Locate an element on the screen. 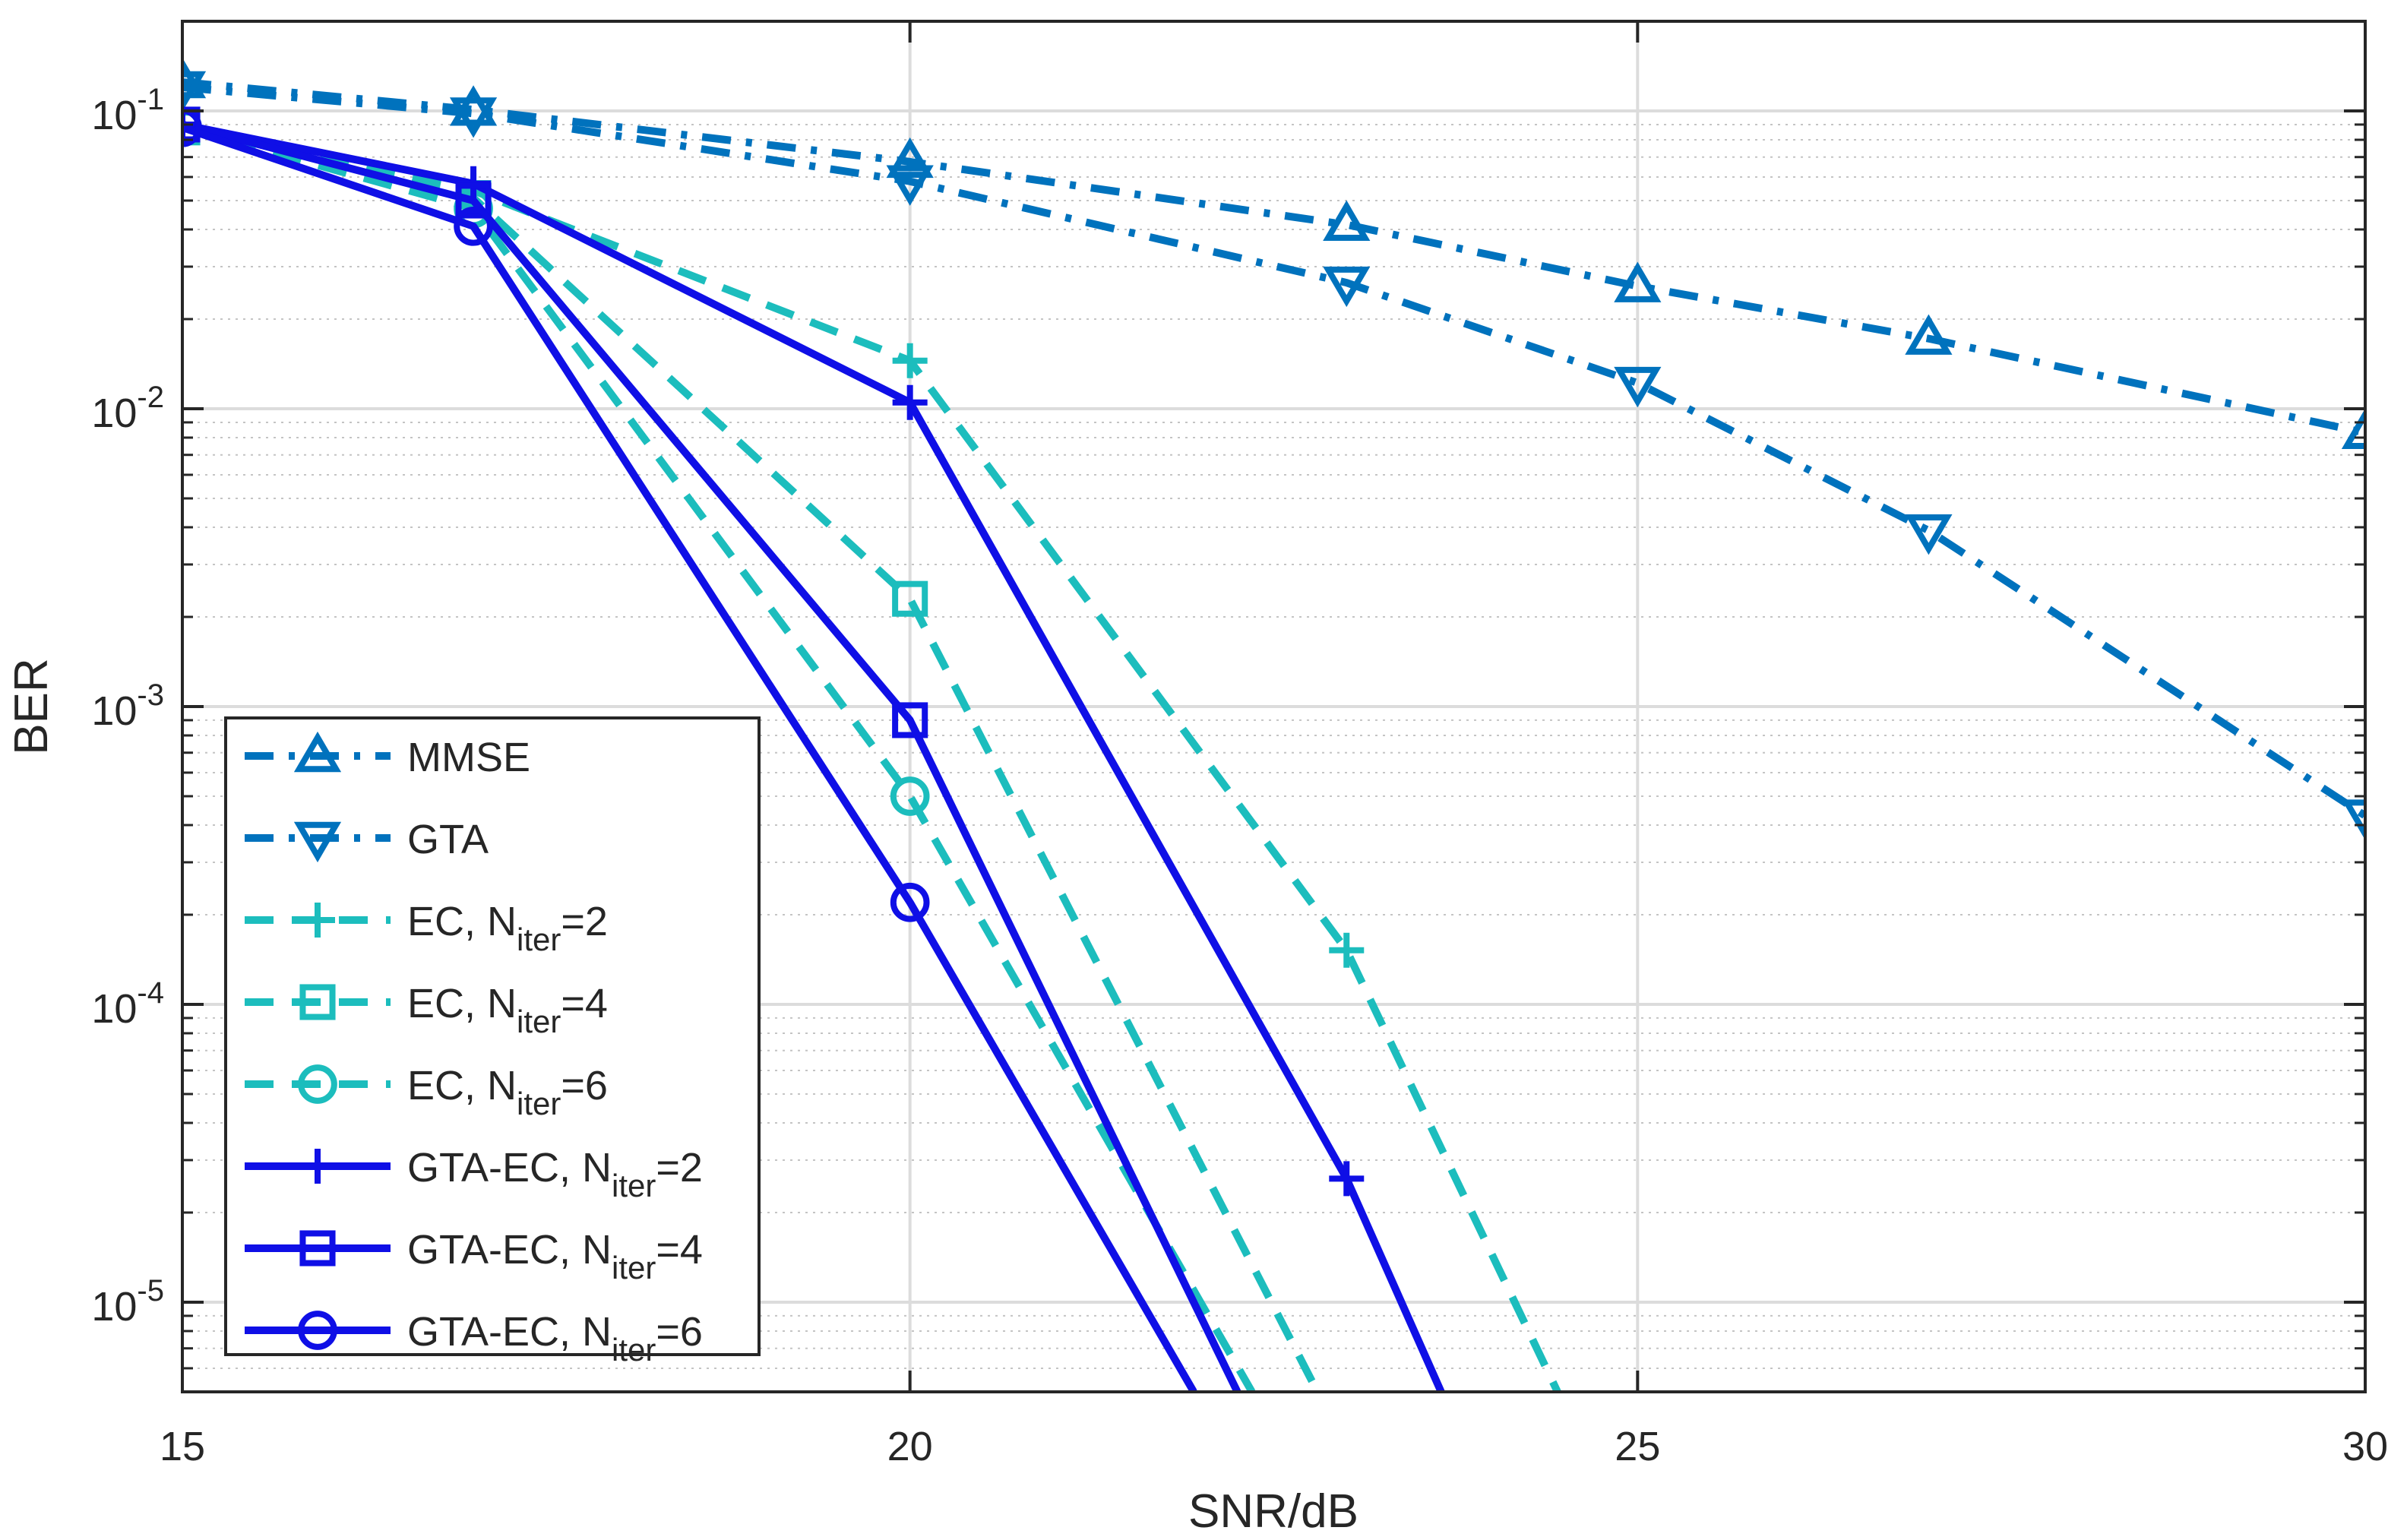  legend-entry: GTA-EC, Niter=6 is located at coordinates (474, 1338).